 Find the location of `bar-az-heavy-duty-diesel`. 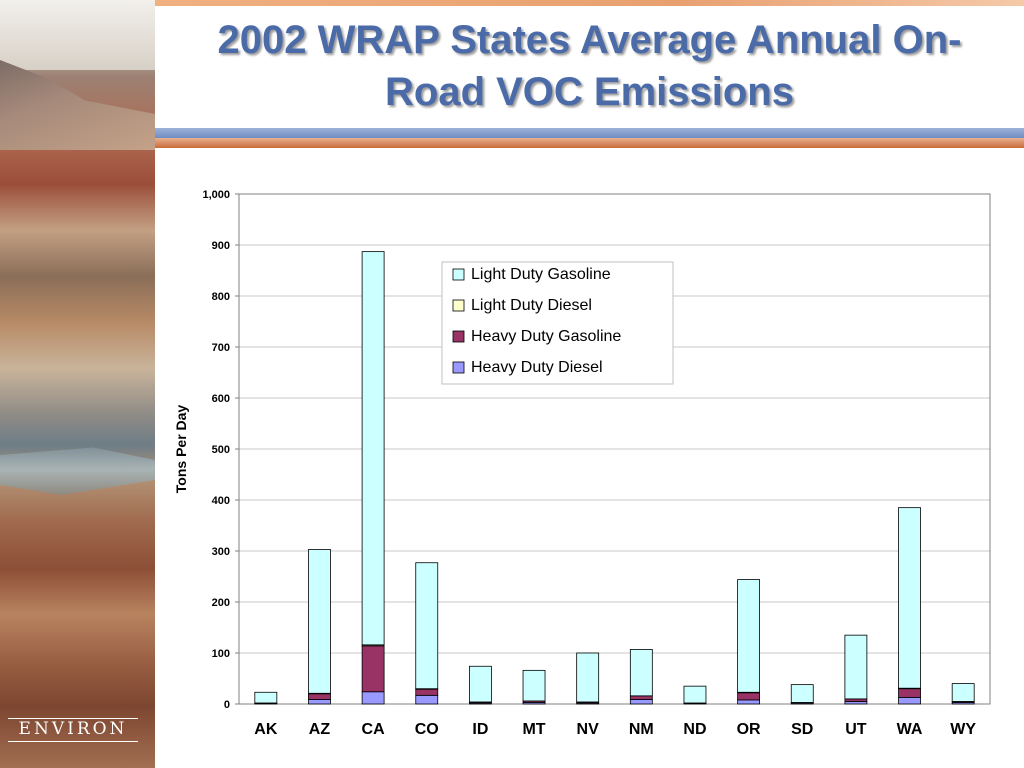

bar-az-heavy-duty-diesel is located at coordinates (319, 702).